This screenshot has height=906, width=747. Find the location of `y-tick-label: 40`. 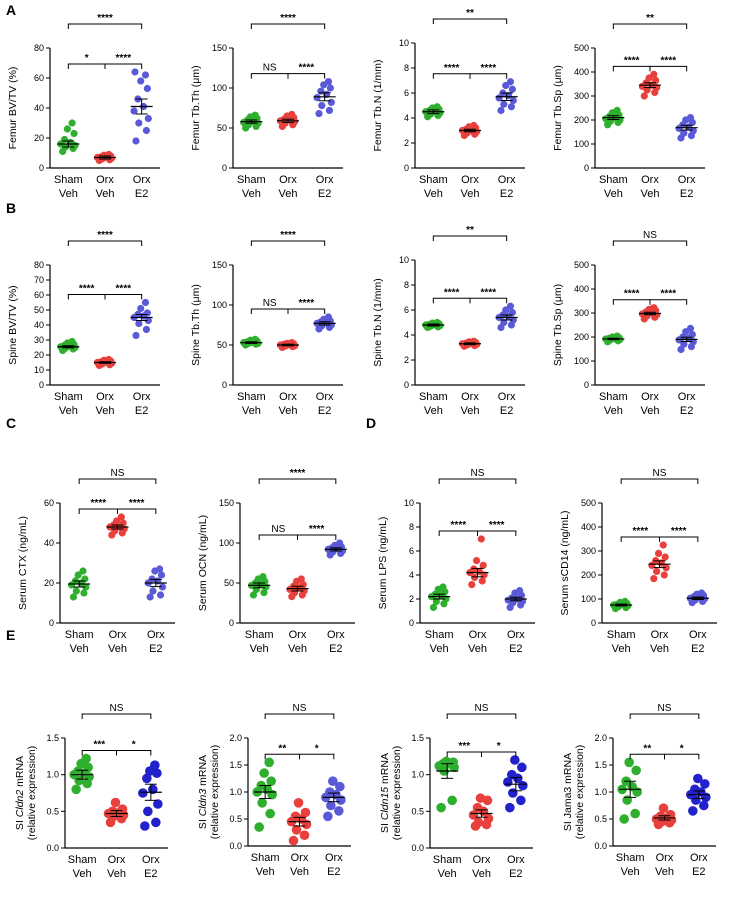

y-tick-label: 40 is located at coordinates (39, 108).